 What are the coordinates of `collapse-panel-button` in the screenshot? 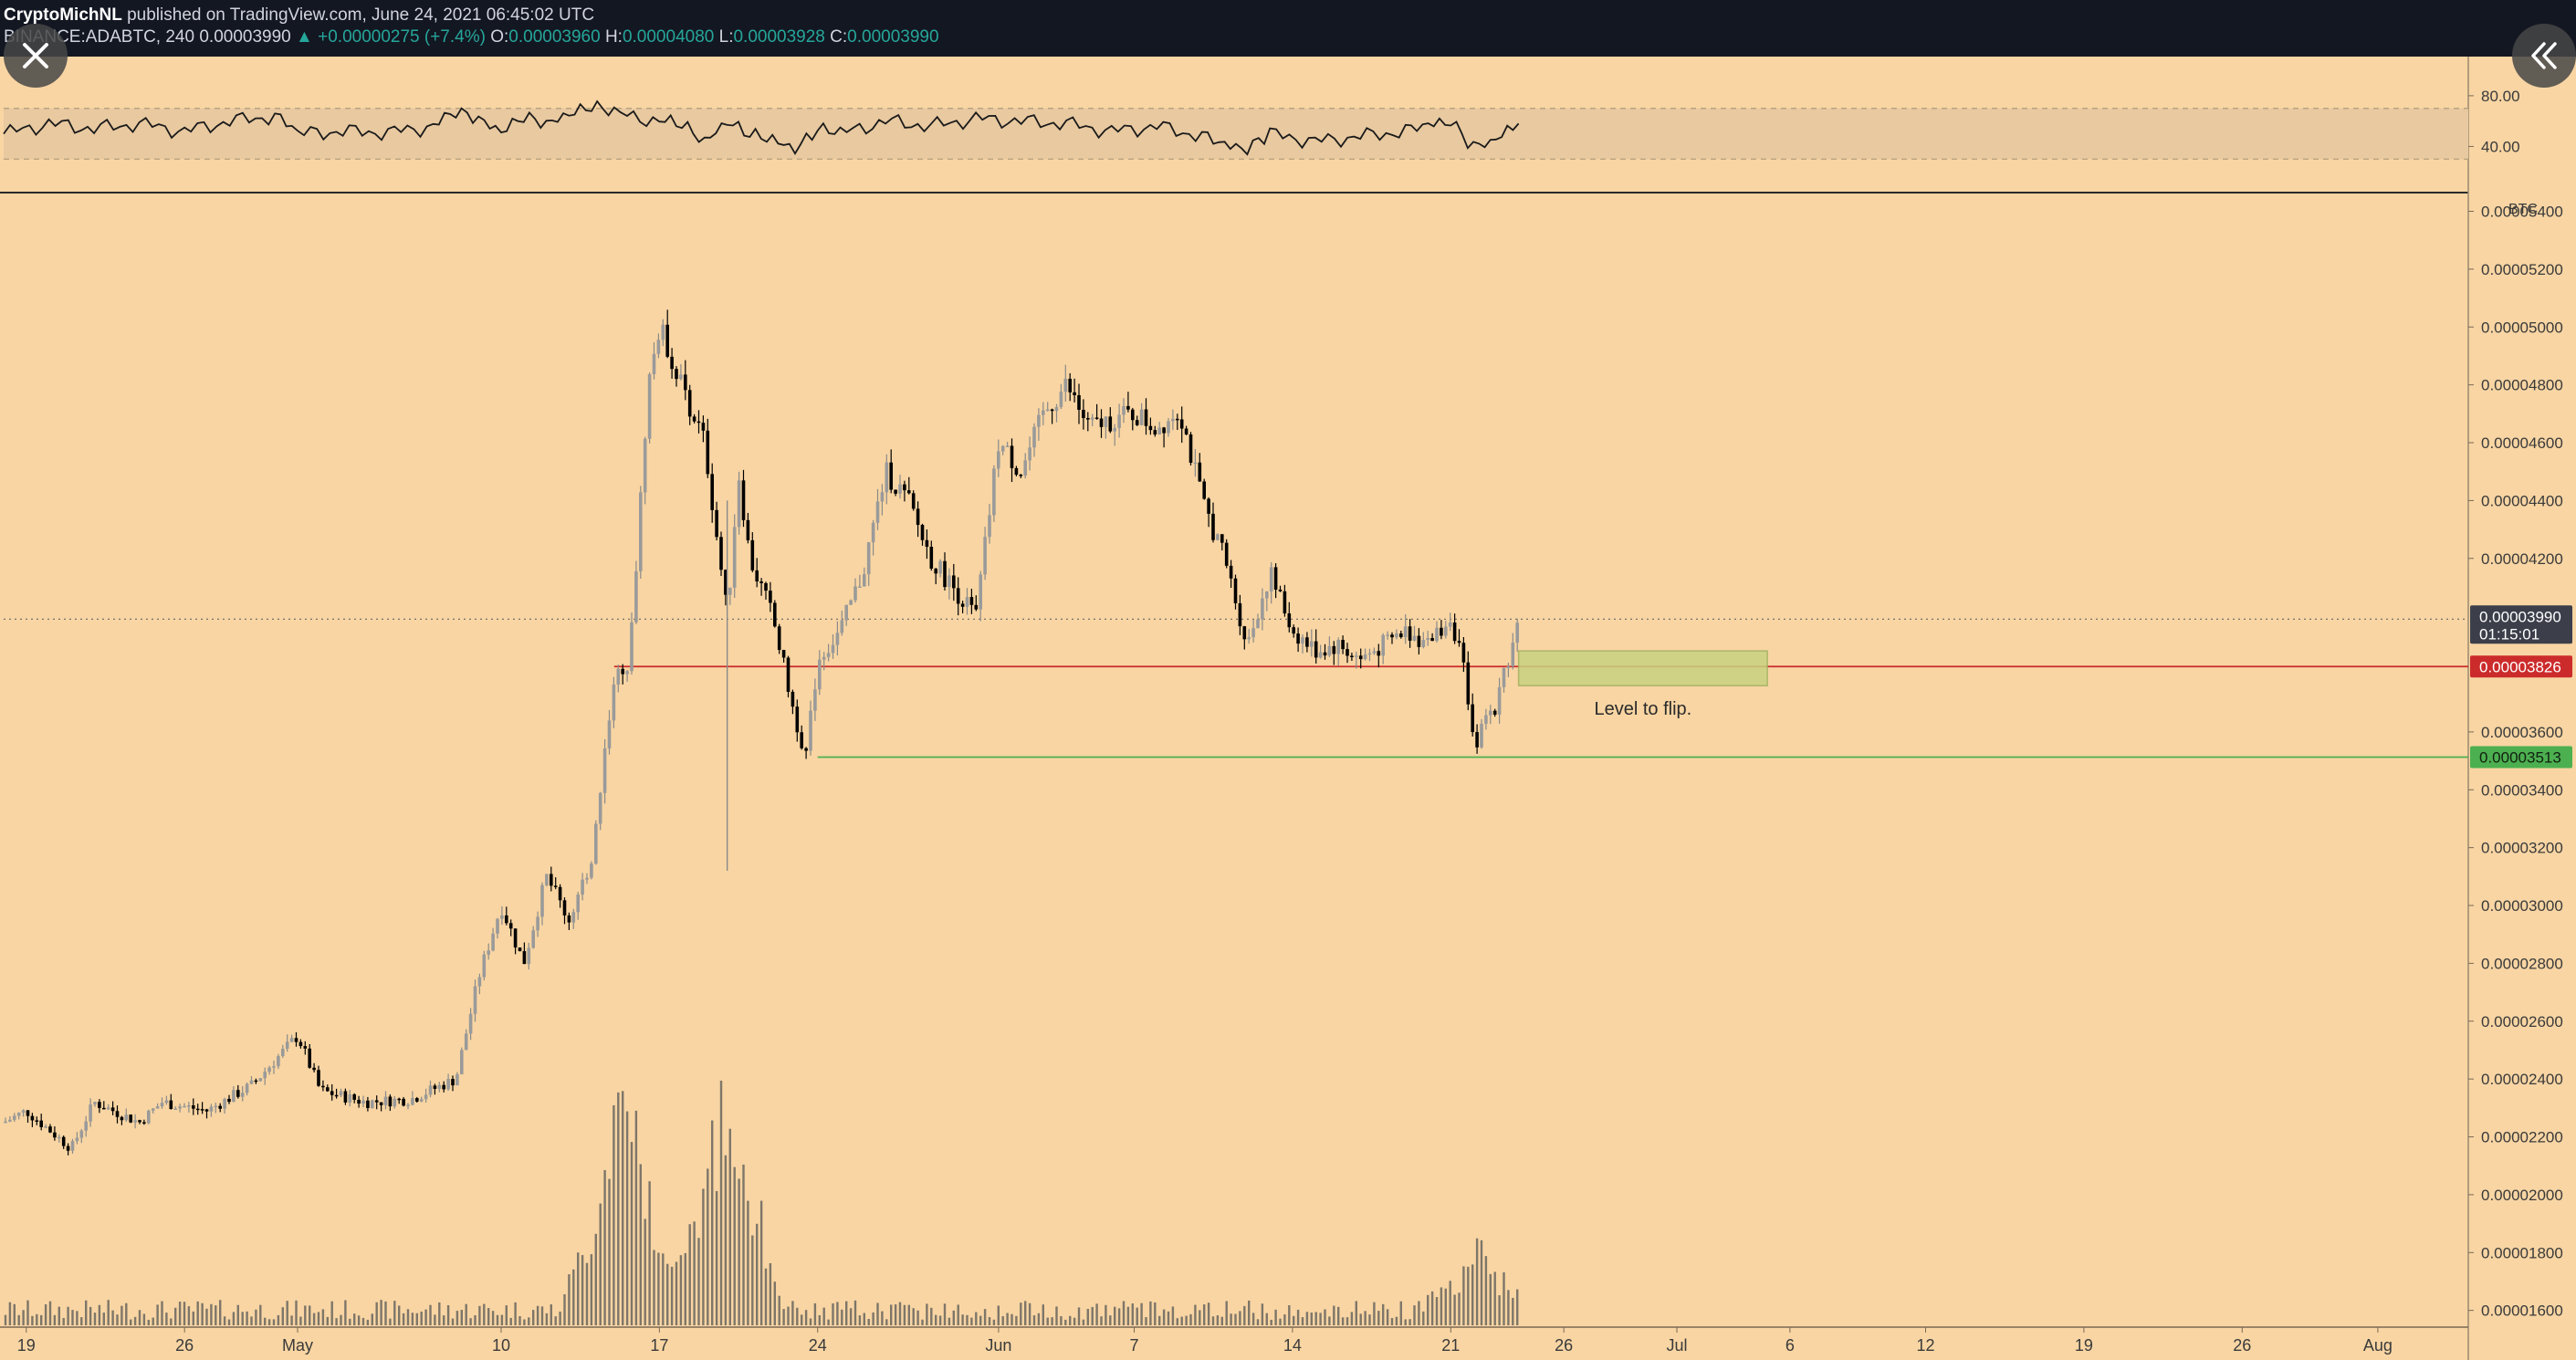 It's located at (2544, 56).